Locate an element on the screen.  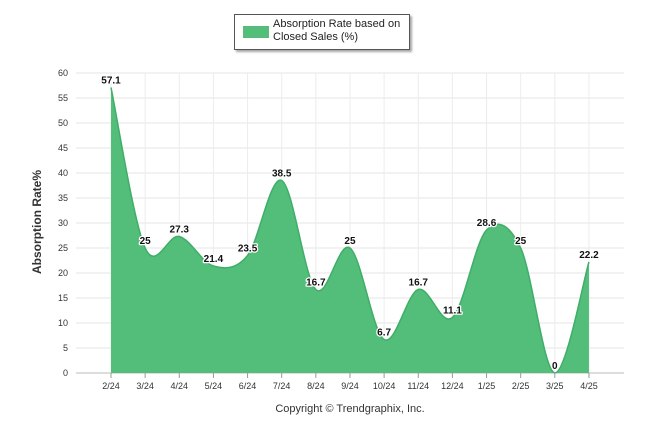
y-tick-label: 55 is located at coordinates (63, 98).